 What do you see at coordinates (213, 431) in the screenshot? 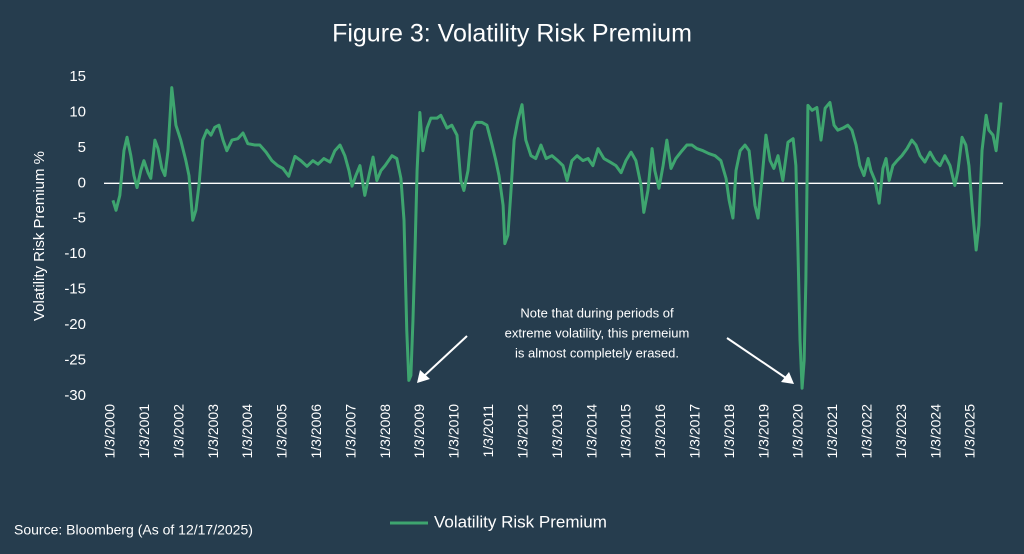
I see `x-tick-label: 1/3/2003` at bounding box center [213, 431].